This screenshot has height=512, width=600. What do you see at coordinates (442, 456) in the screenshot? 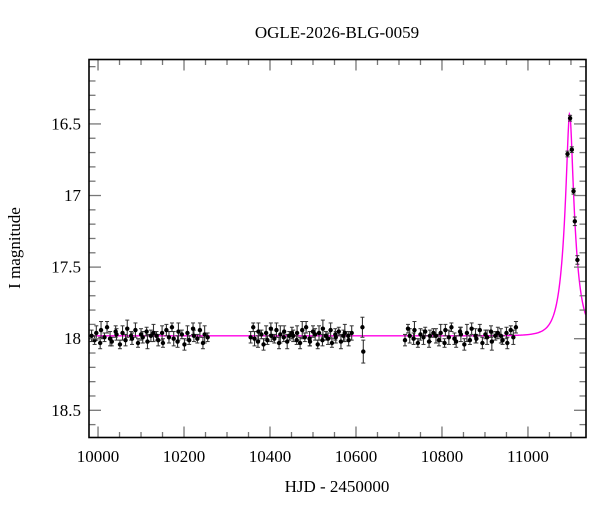
I see `x-tick-label: 10800` at bounding box center [442, 456].